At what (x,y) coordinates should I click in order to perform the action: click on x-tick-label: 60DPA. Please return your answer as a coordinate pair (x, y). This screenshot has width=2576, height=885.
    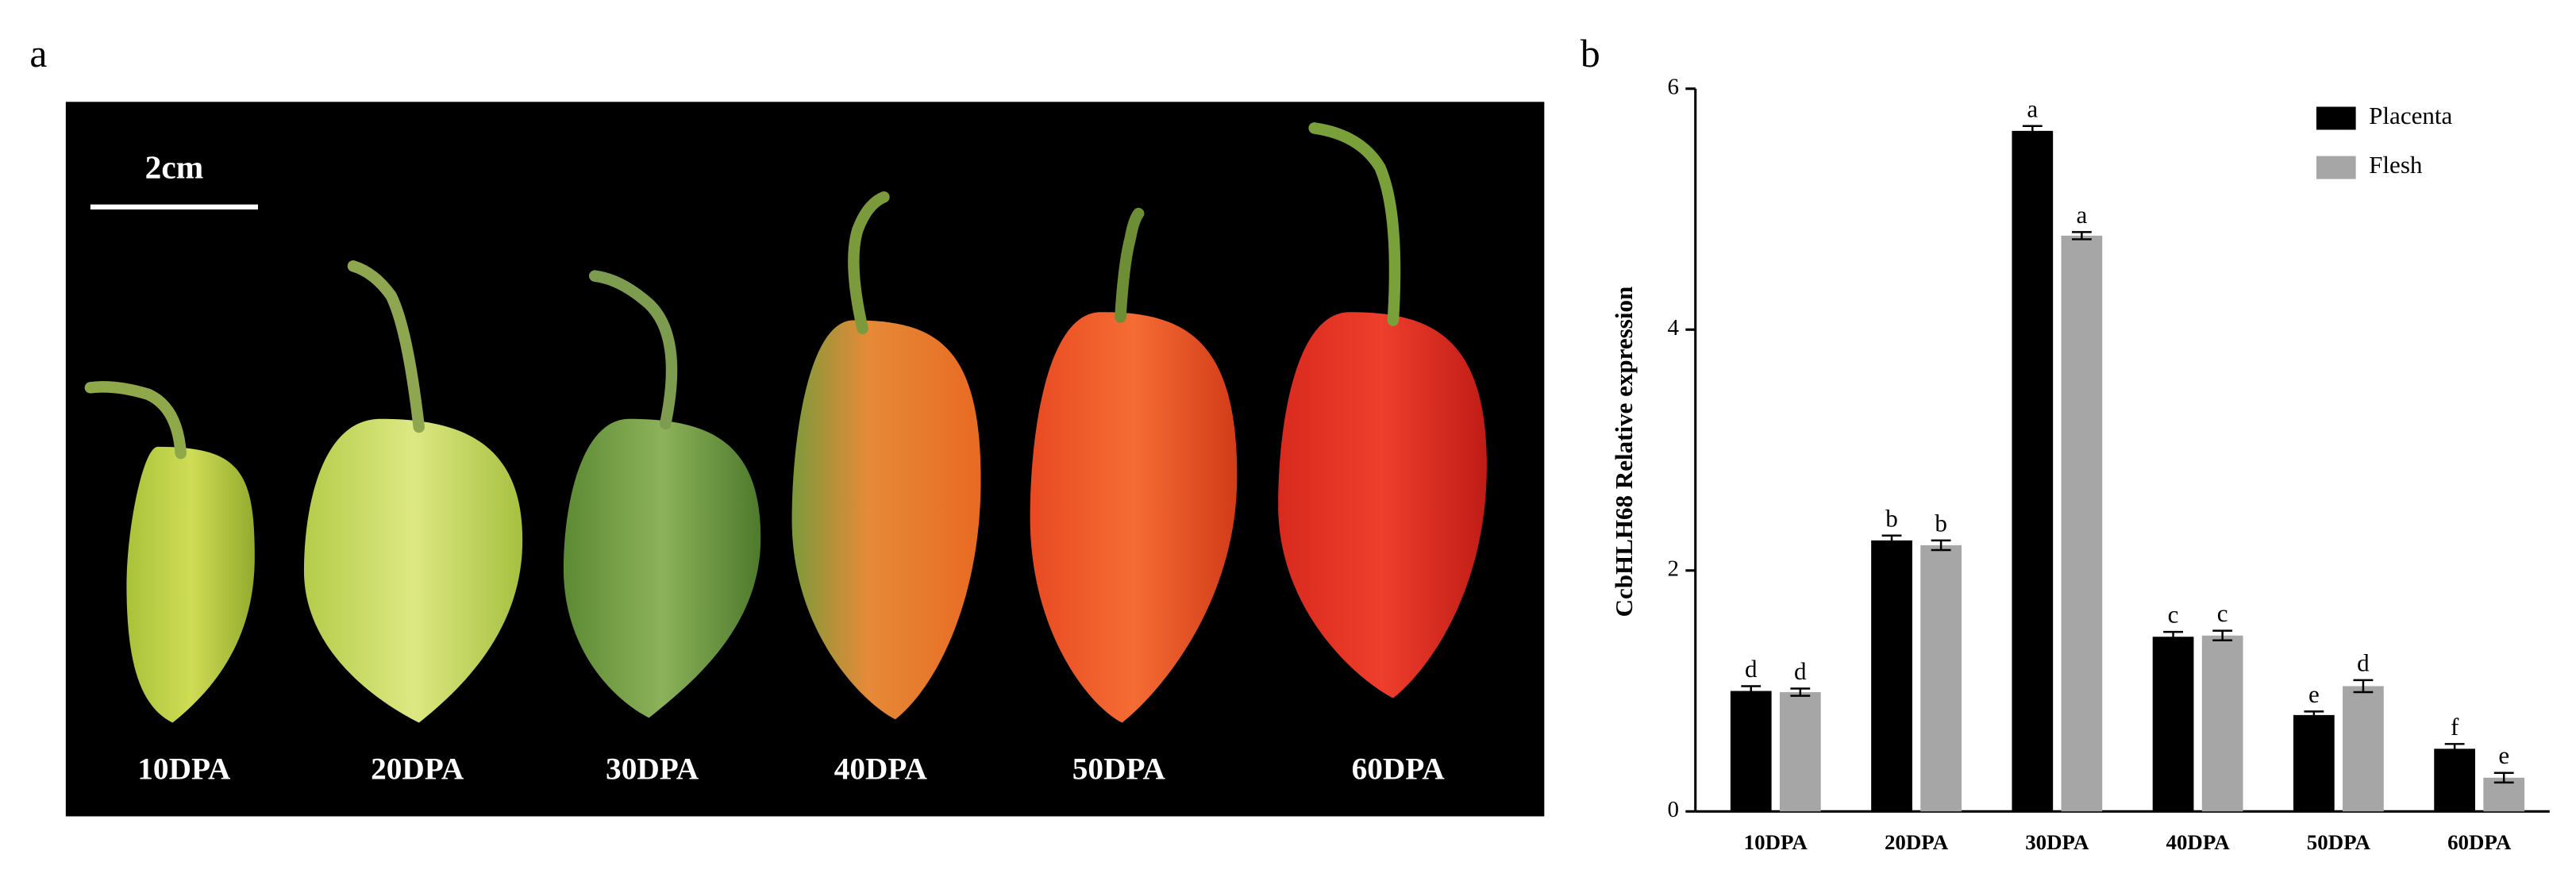
    Looking at the image, I should click on (2479, 842).